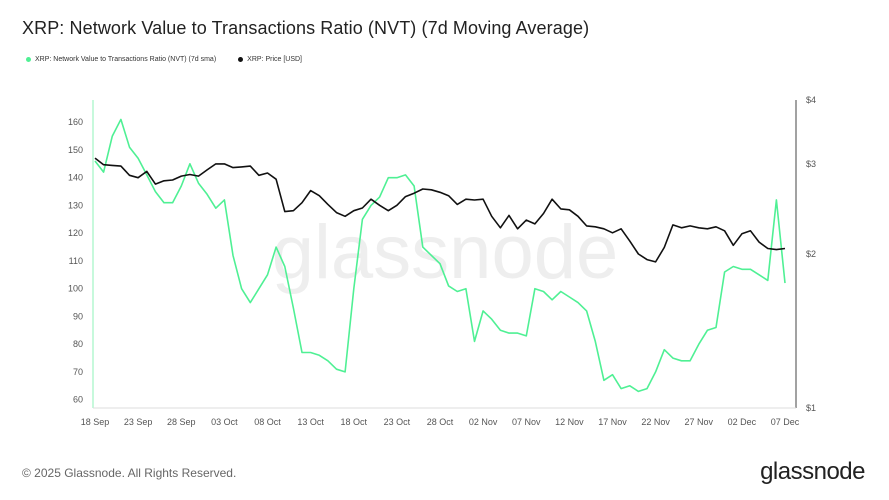 This screenshot has height=500, width=889. I want to click on left-tick-label: 100, so click(75, 289).